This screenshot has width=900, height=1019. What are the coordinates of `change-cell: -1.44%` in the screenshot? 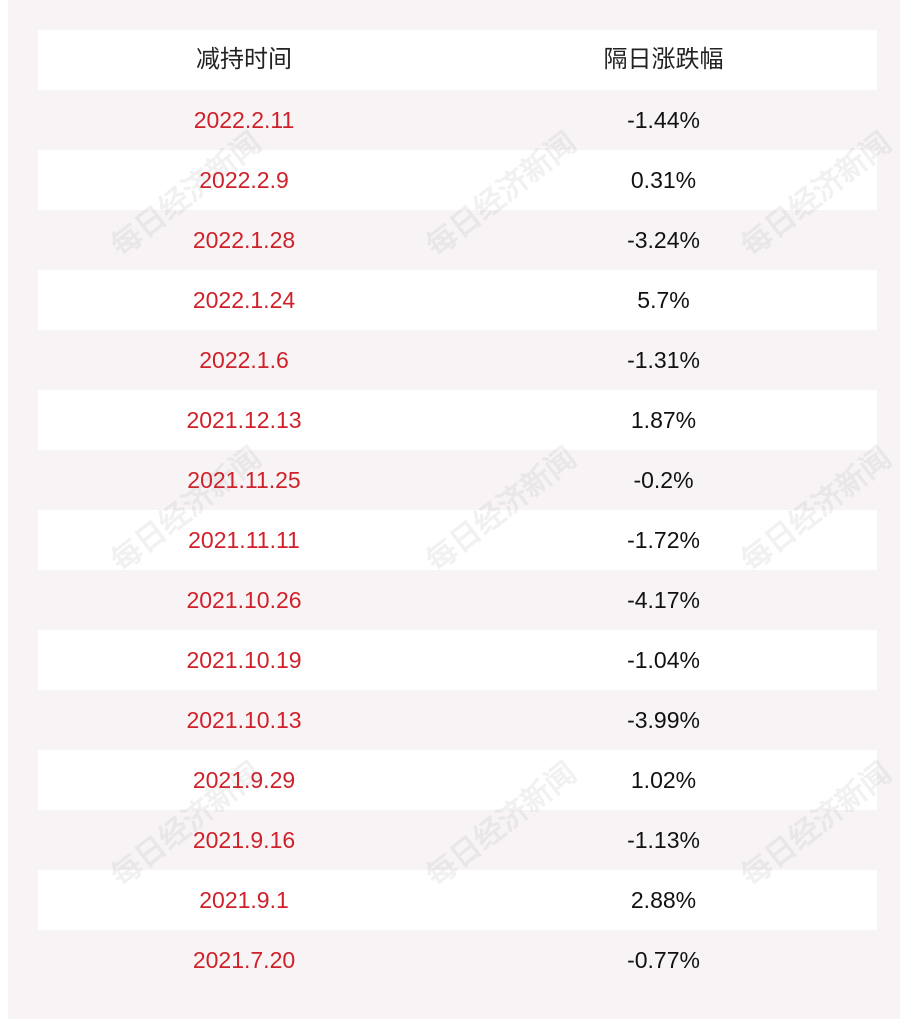 It's located at (663, 120).